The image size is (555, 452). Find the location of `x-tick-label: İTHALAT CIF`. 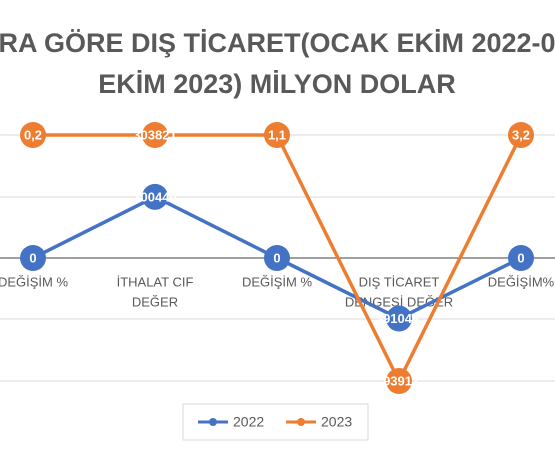

x-tick-label: İTHALAT CIF is located at coordinates (155, 281).